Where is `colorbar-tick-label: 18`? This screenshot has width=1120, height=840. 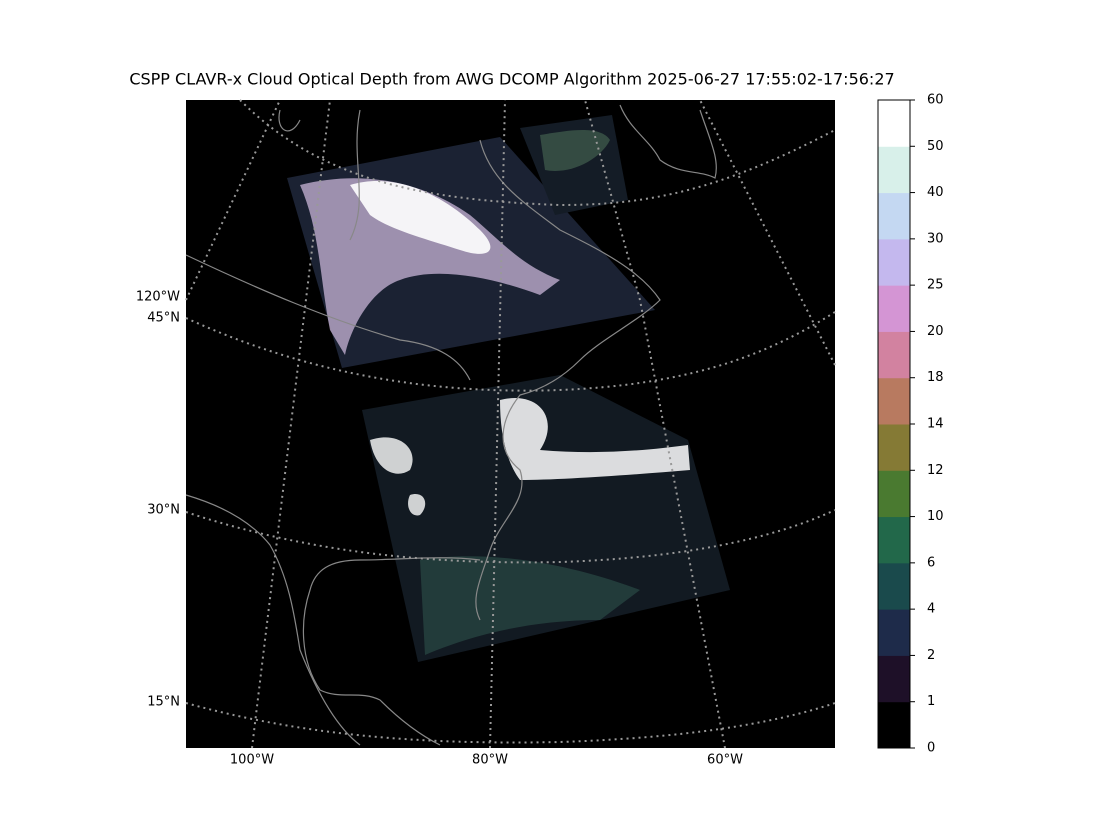
colorbar-tick-label: 18 is located at coordinates (935, 377).